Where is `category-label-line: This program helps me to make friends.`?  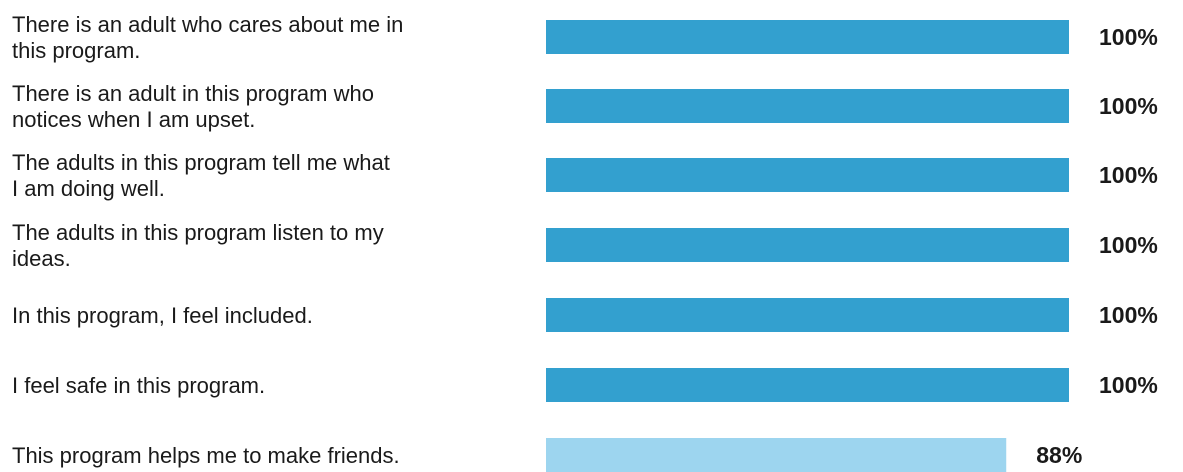
category-label-line: This program helps me to make friends. is located at coordinates (206, 455).